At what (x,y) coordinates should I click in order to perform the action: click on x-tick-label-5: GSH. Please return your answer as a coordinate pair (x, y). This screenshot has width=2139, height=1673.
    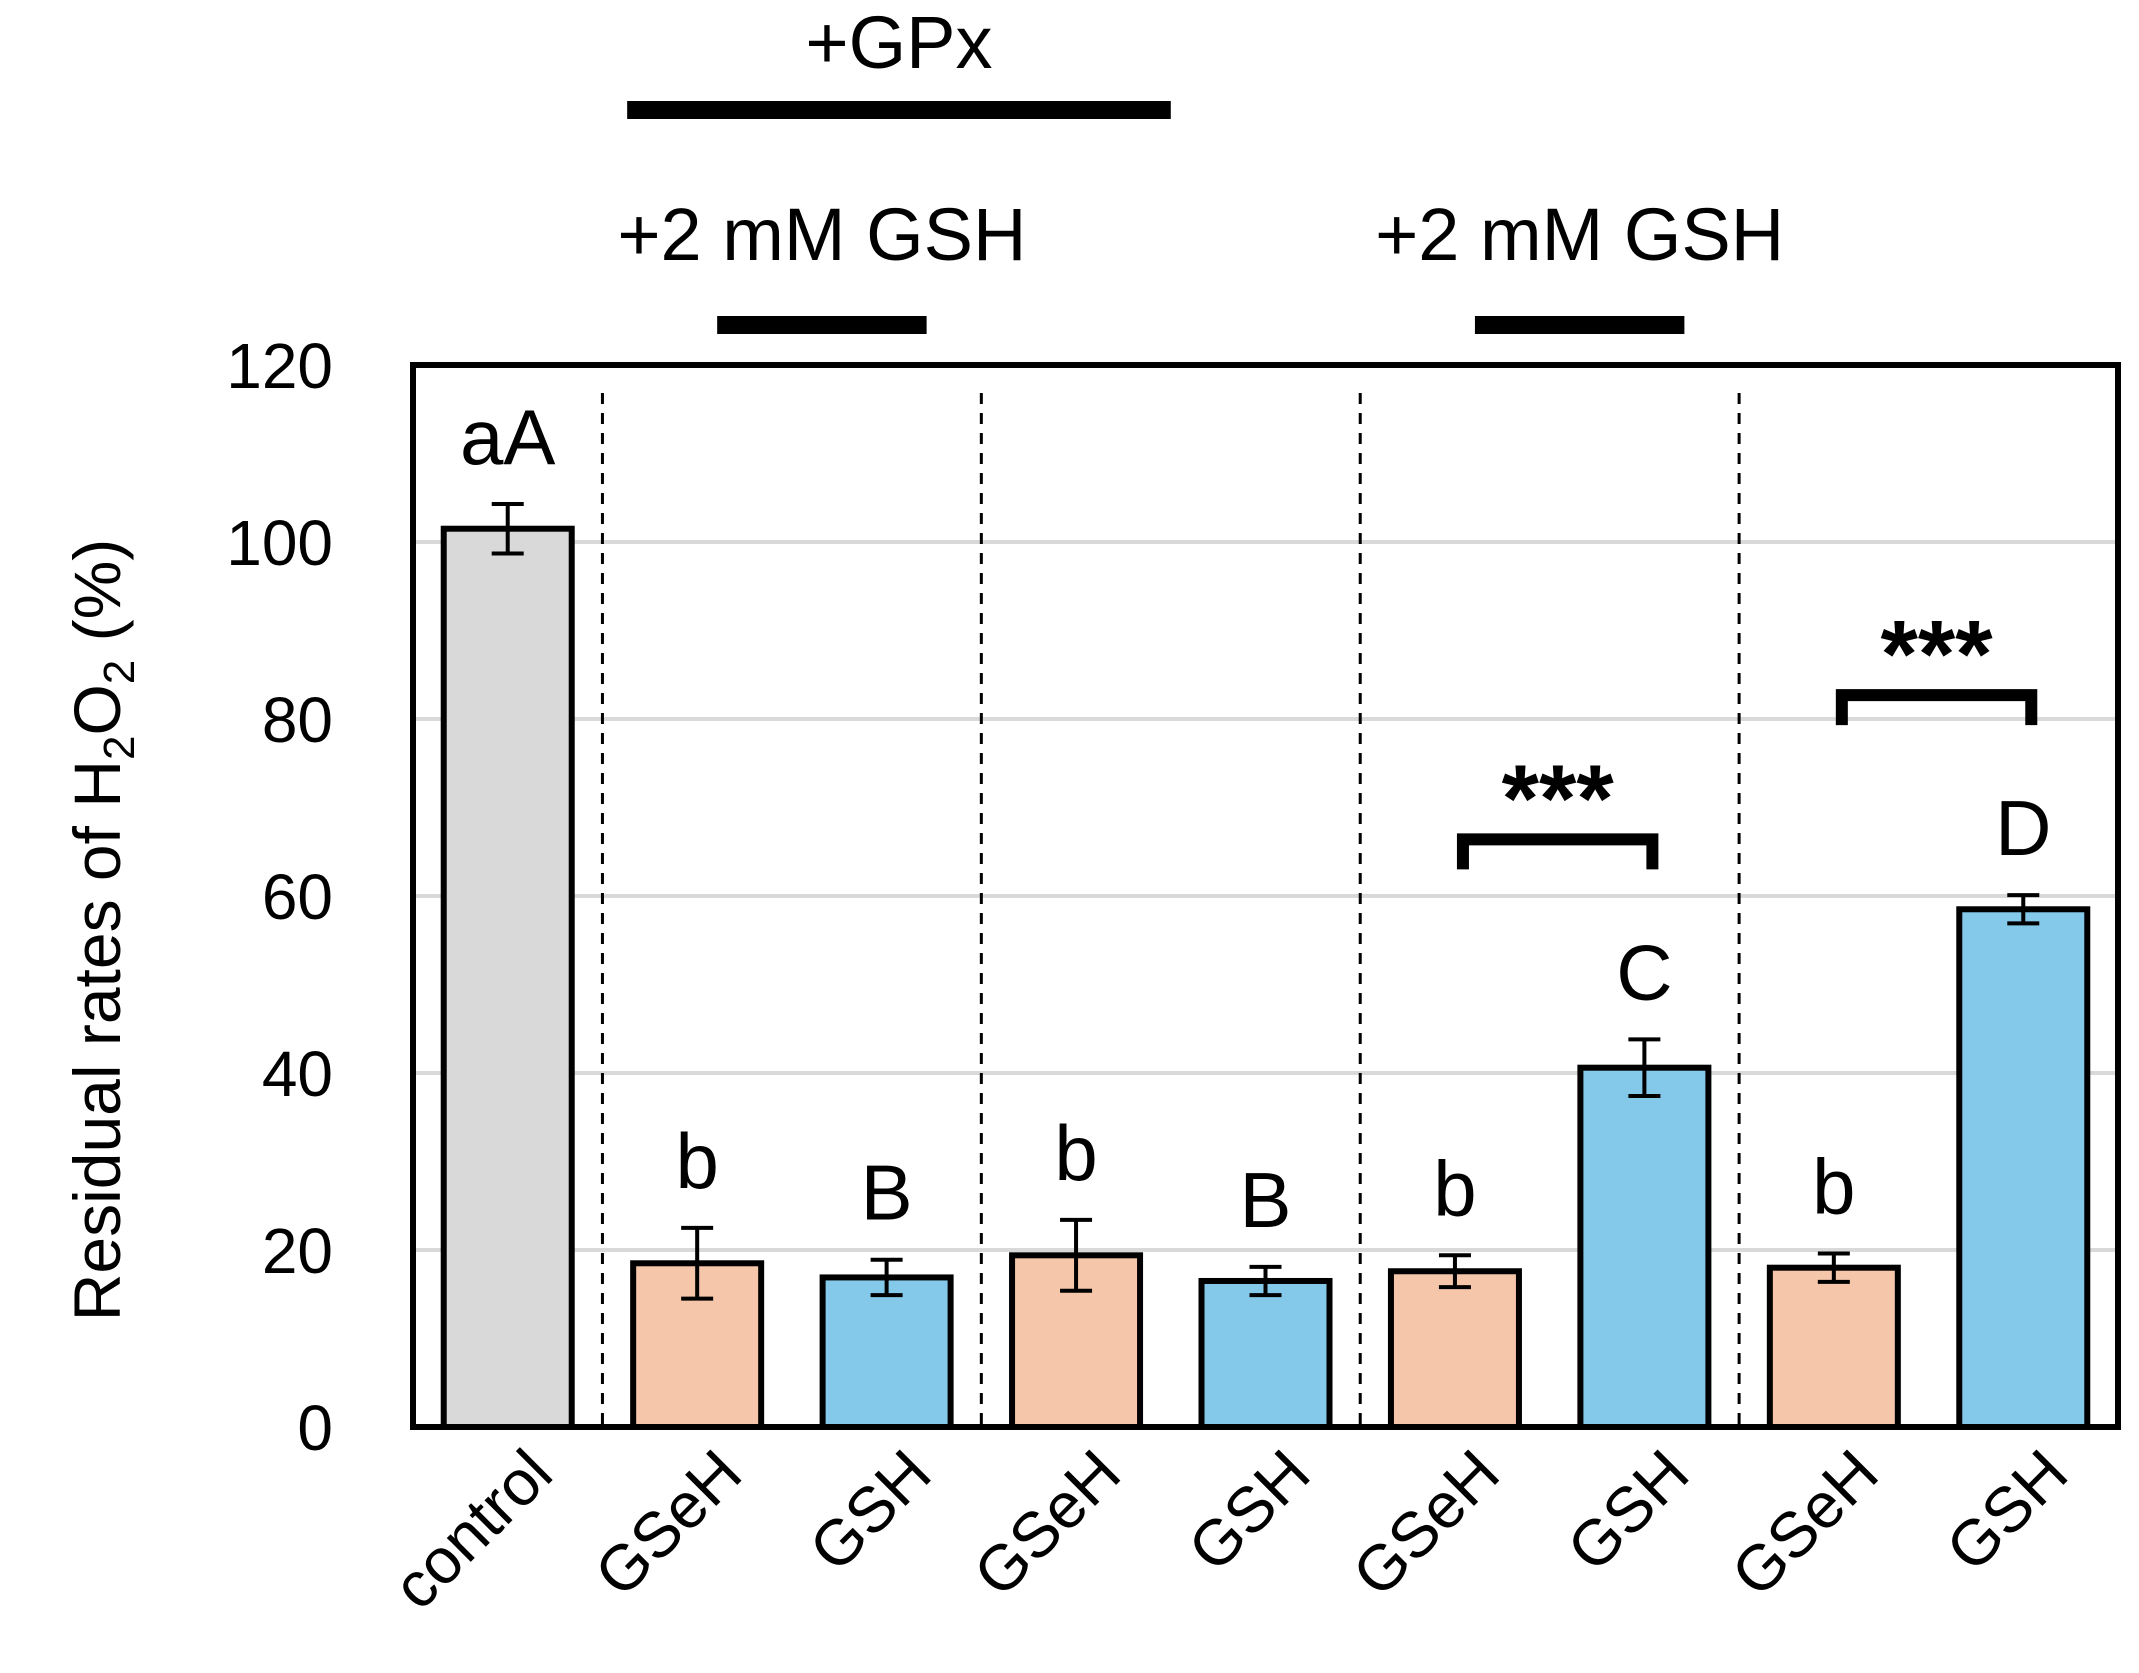
    Looking at the image, I should click on (1248, 1510).